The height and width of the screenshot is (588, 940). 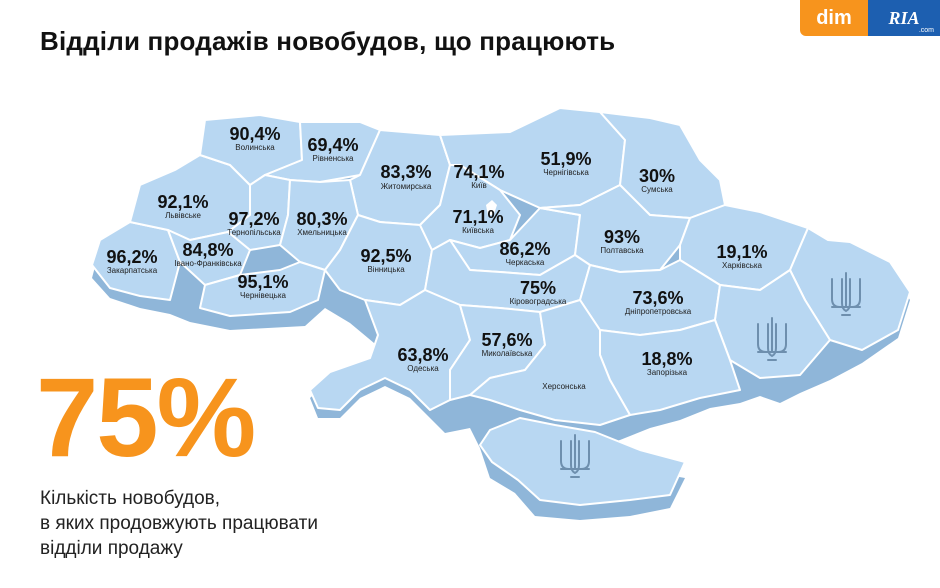 I want to click on region-crimea, so click(x=582, y=461).